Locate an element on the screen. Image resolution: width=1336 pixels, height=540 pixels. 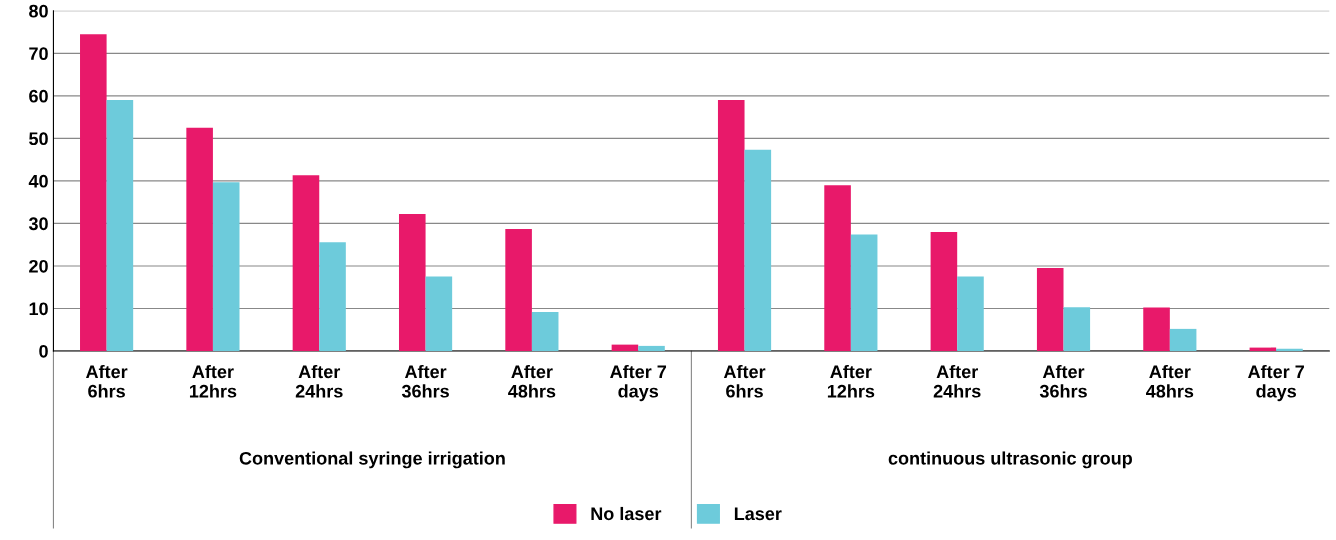
text: continuous ultrasonic group is located at coordinates (1010, 460).